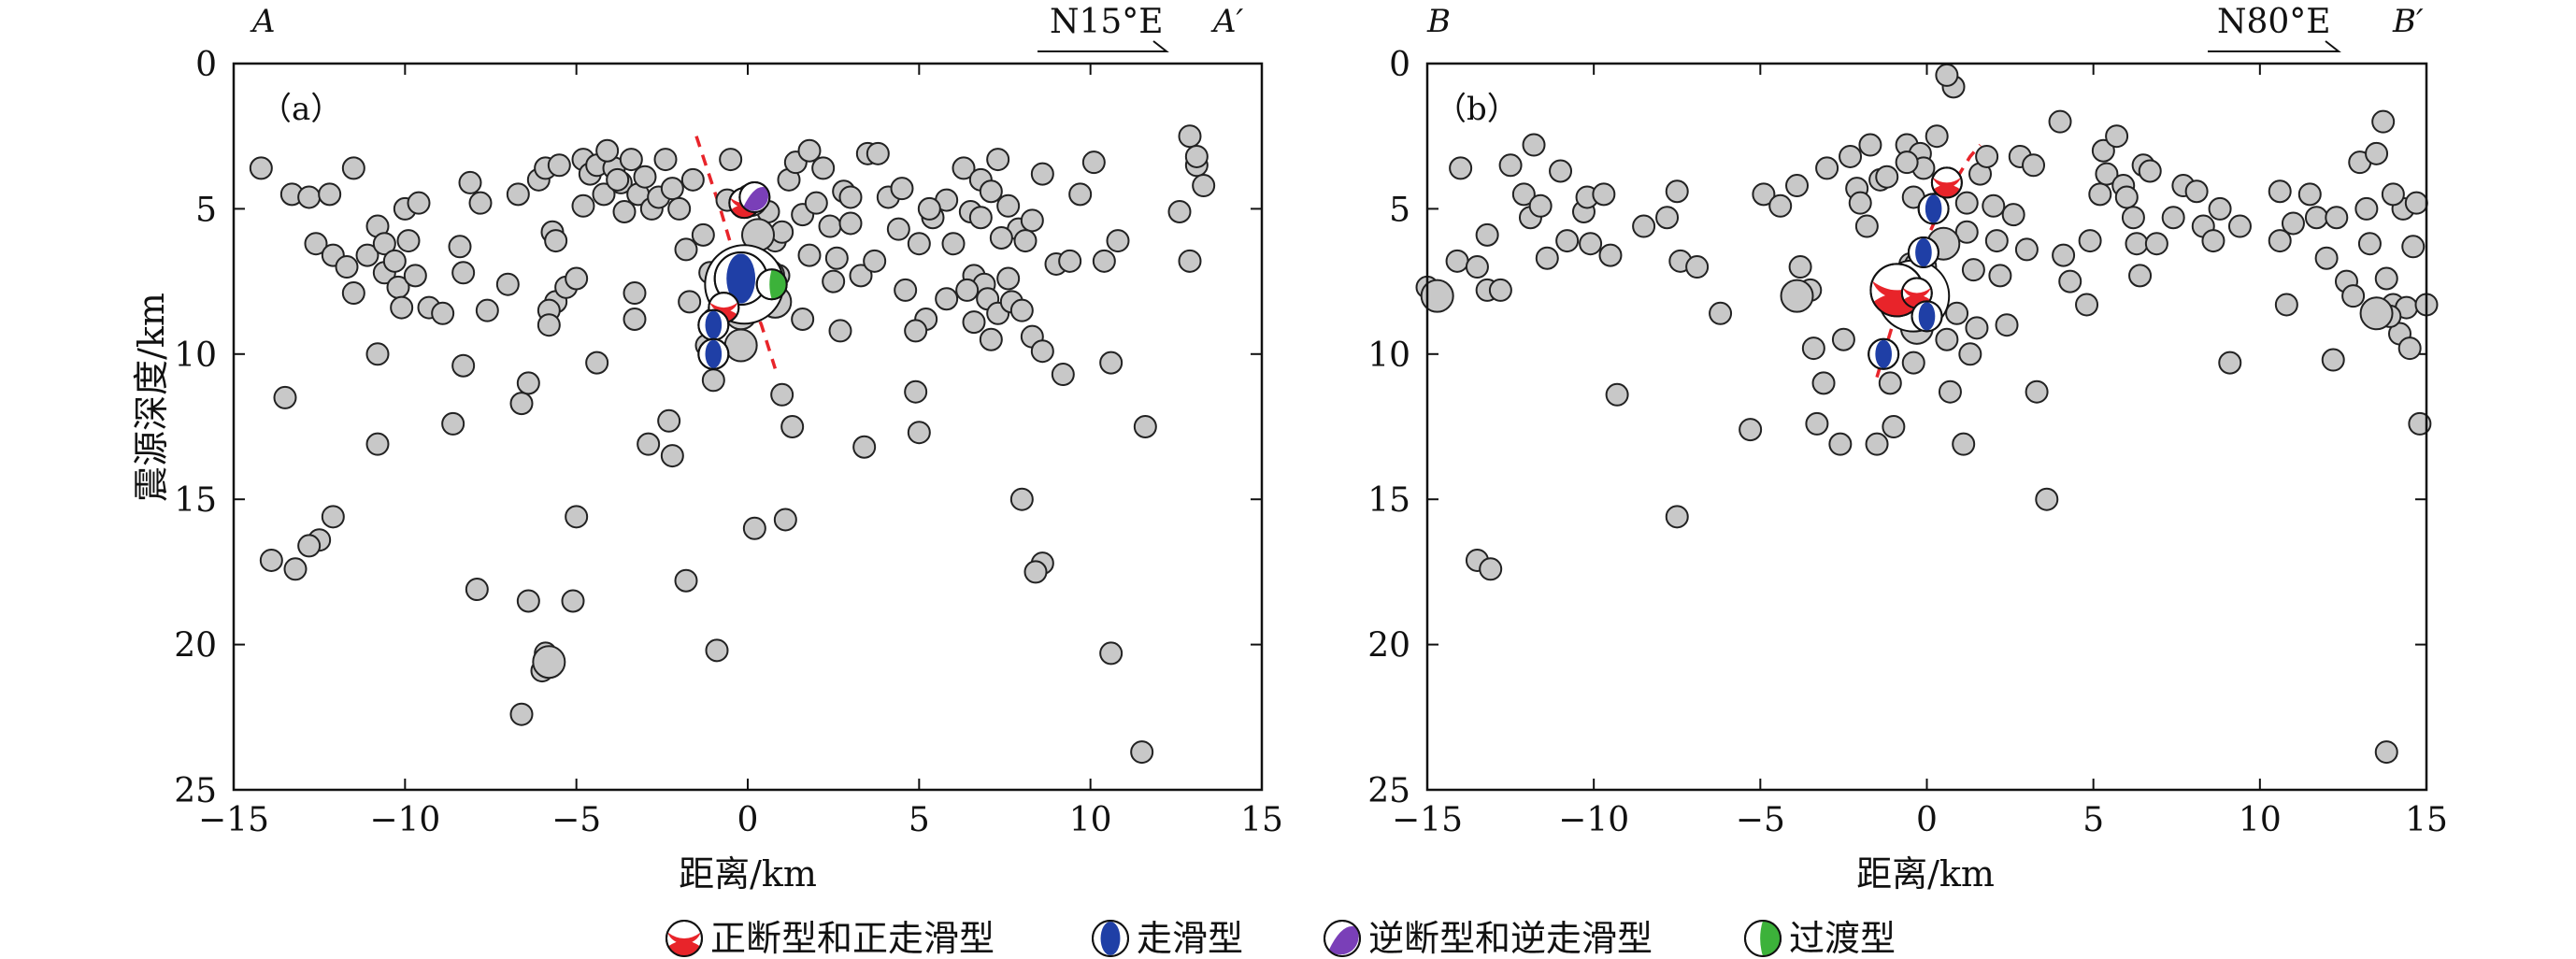  Describe the element at coordinates (1842, 938) in the screenshot. I see `legend-label: 过渡型` at that location.